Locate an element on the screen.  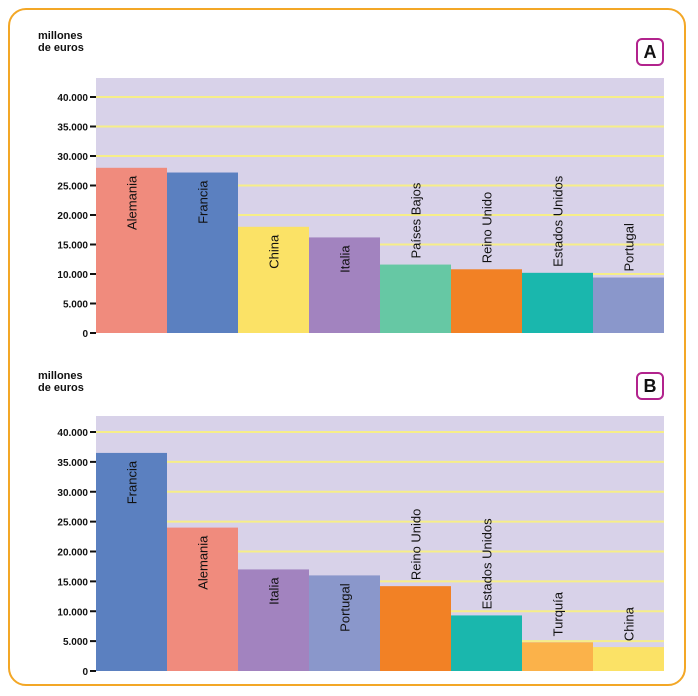
bar-label: Turquía is located at coordinates (558, 613).